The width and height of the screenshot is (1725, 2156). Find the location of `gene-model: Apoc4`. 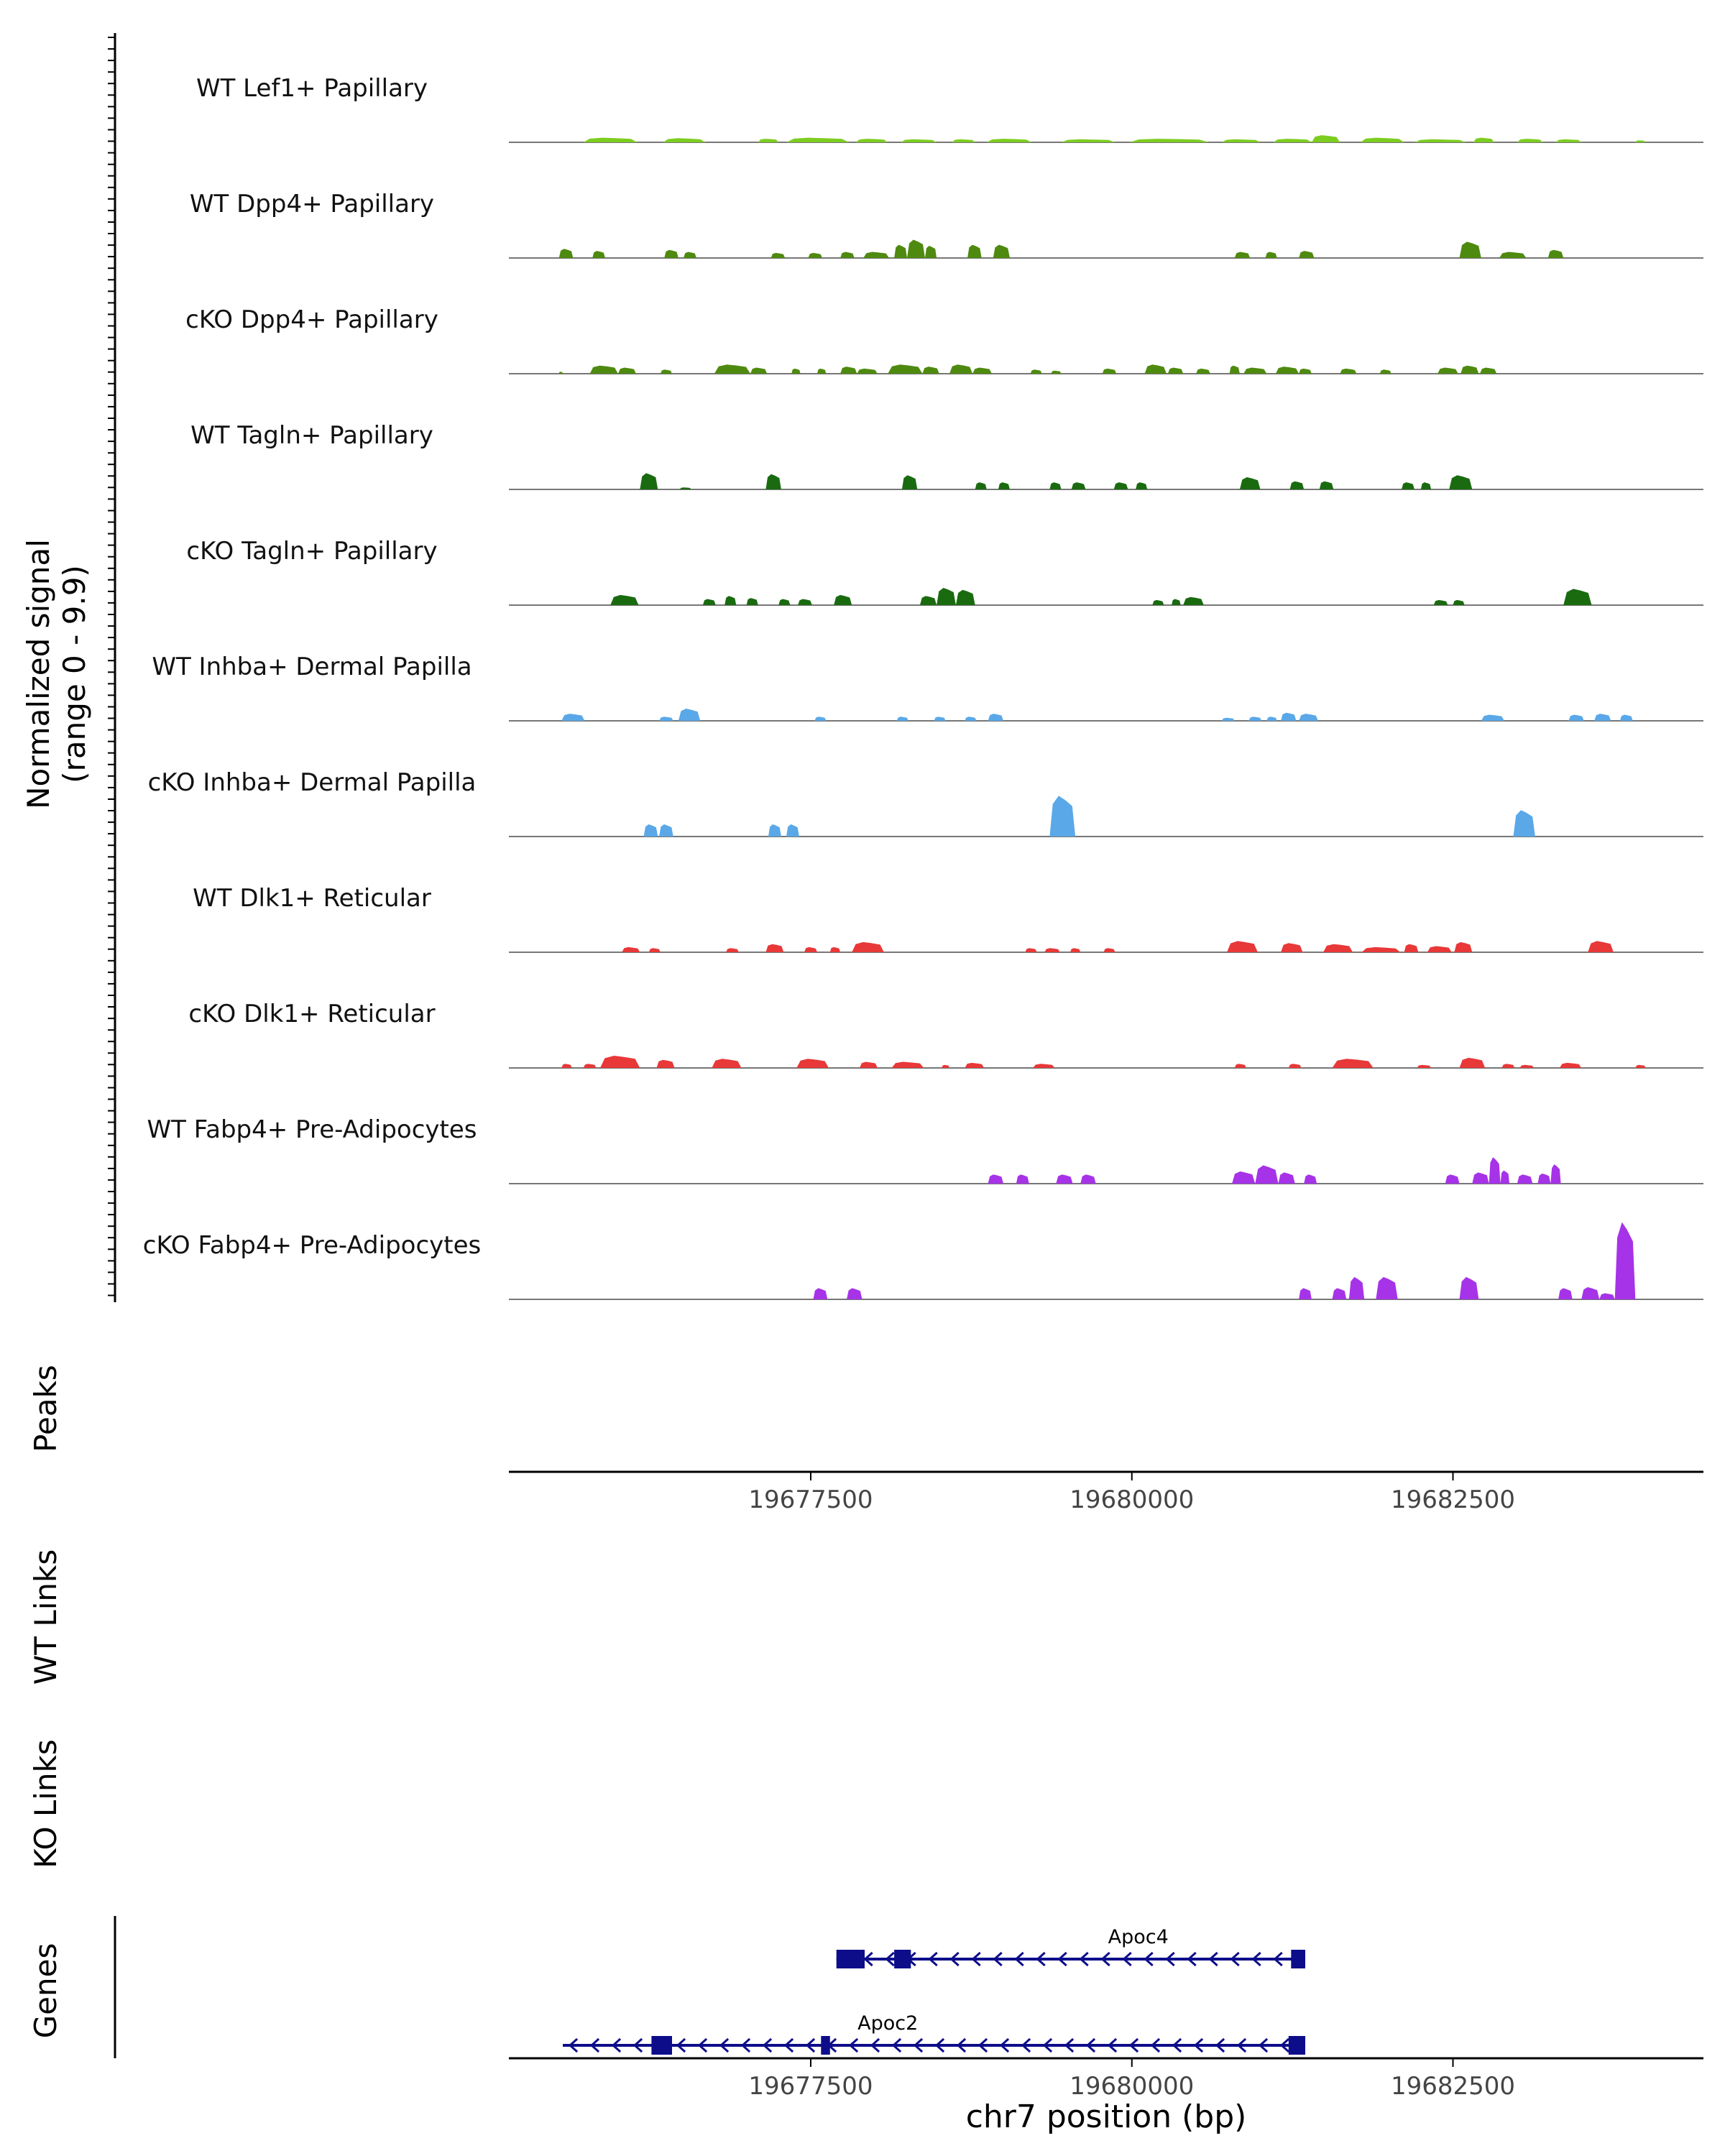

gene-model: Apoc4 is located at coordinates (1070, 1947).